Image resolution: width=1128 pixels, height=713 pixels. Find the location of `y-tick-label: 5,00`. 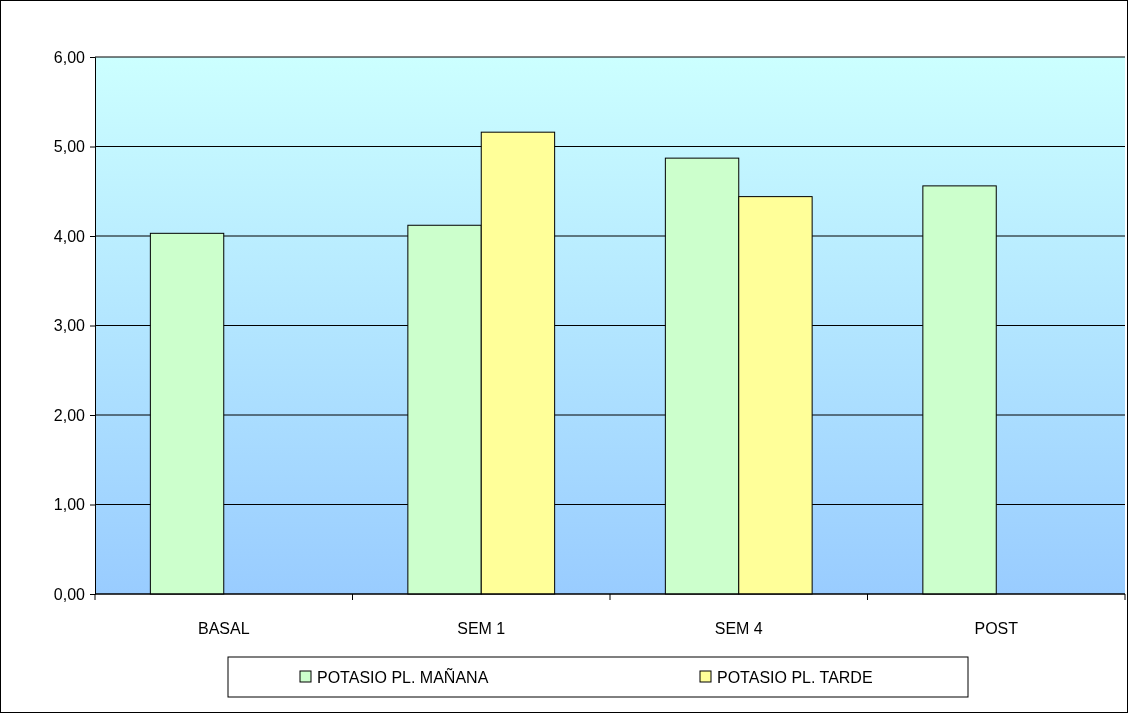

y-tick-label: 5,00 is located at coordinates (69, 147).